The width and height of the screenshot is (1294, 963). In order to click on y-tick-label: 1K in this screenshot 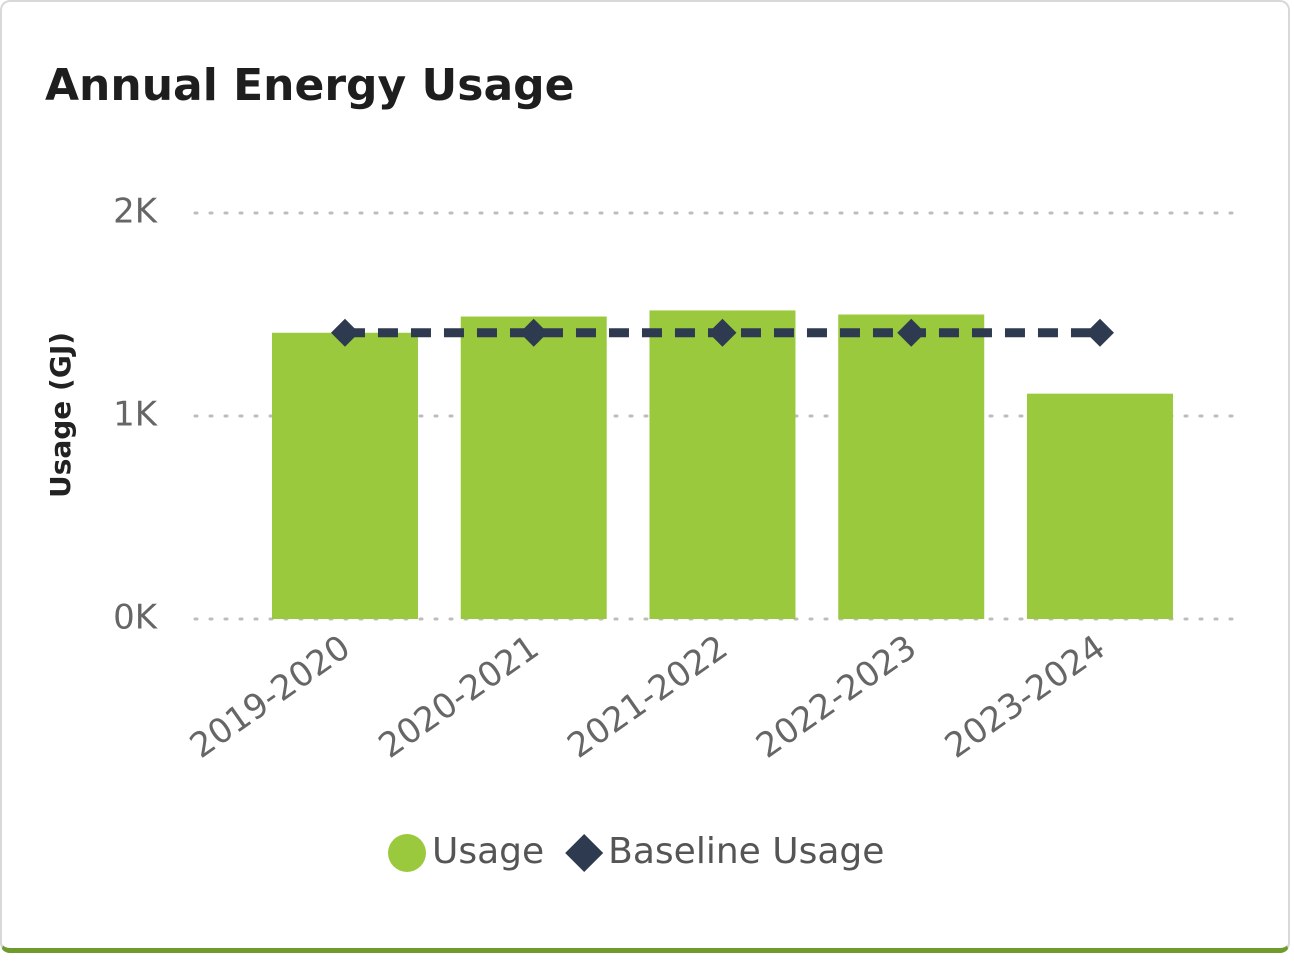, I will do `click(136, 415)`.